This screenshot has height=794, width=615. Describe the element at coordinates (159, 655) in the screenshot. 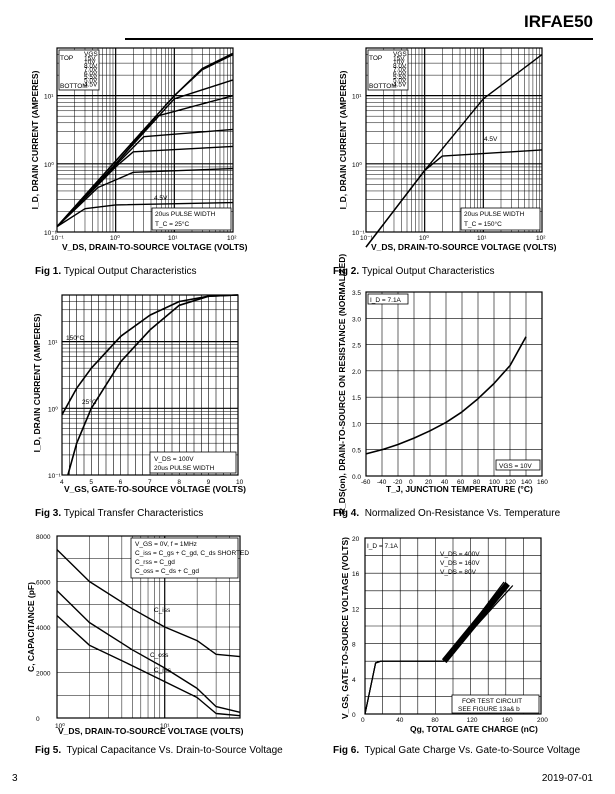

I see `fig5-curve-label: C_oss` at that location.